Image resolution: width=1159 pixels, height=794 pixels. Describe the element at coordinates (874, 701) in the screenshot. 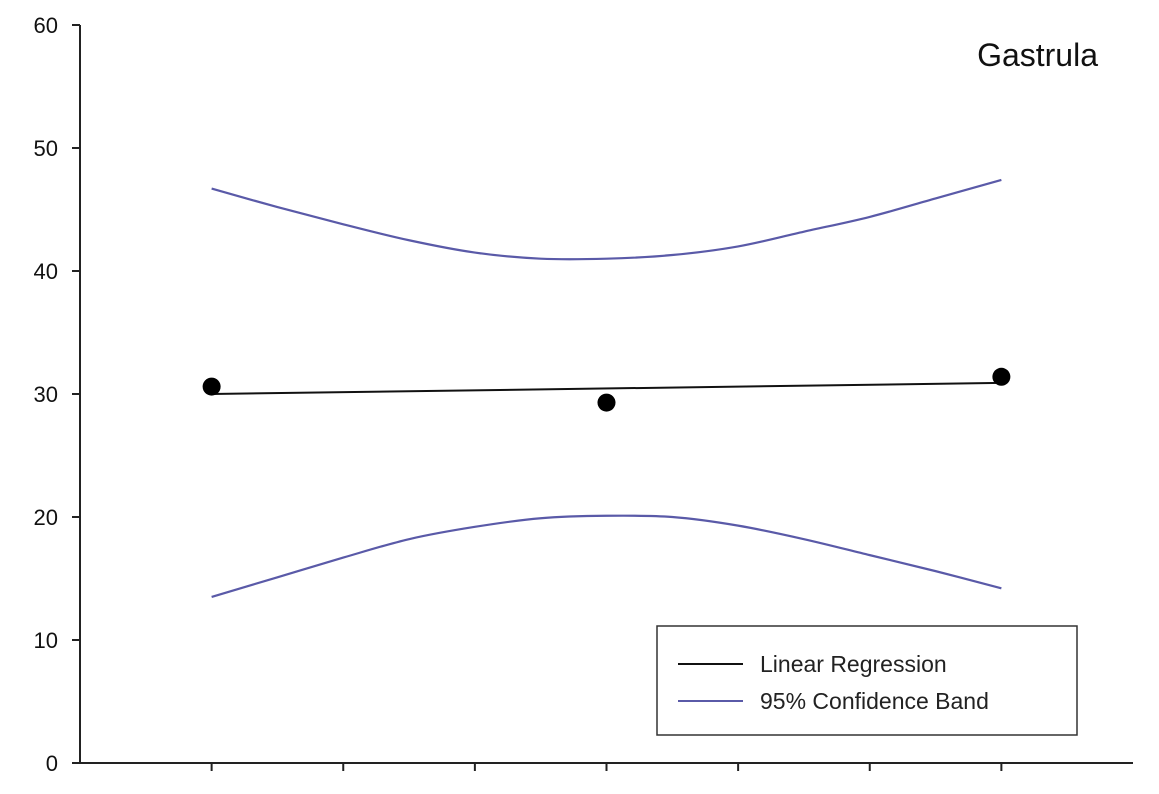

I see `legend-label-confidence: 95% Confidence Band` at that location.